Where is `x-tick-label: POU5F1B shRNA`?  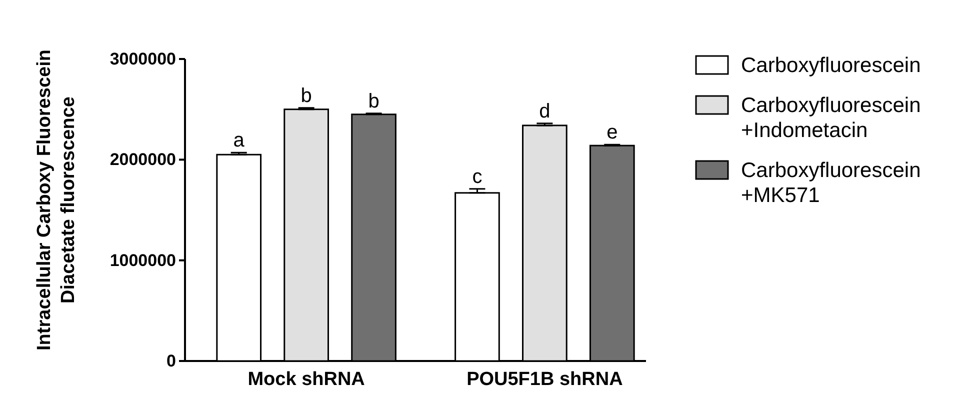
x-tick-label: POU5F1B shRNA is located at coordinates (545, 379).